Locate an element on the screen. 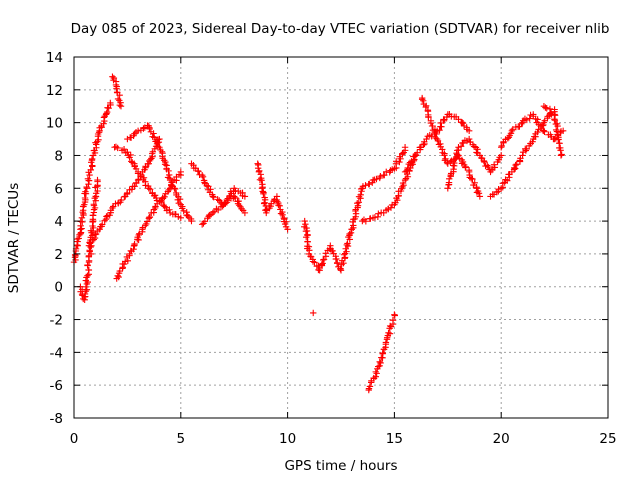 This screenshot has height=480, width=640. y-tick-label: 0 is located at coordinates (58, 288).